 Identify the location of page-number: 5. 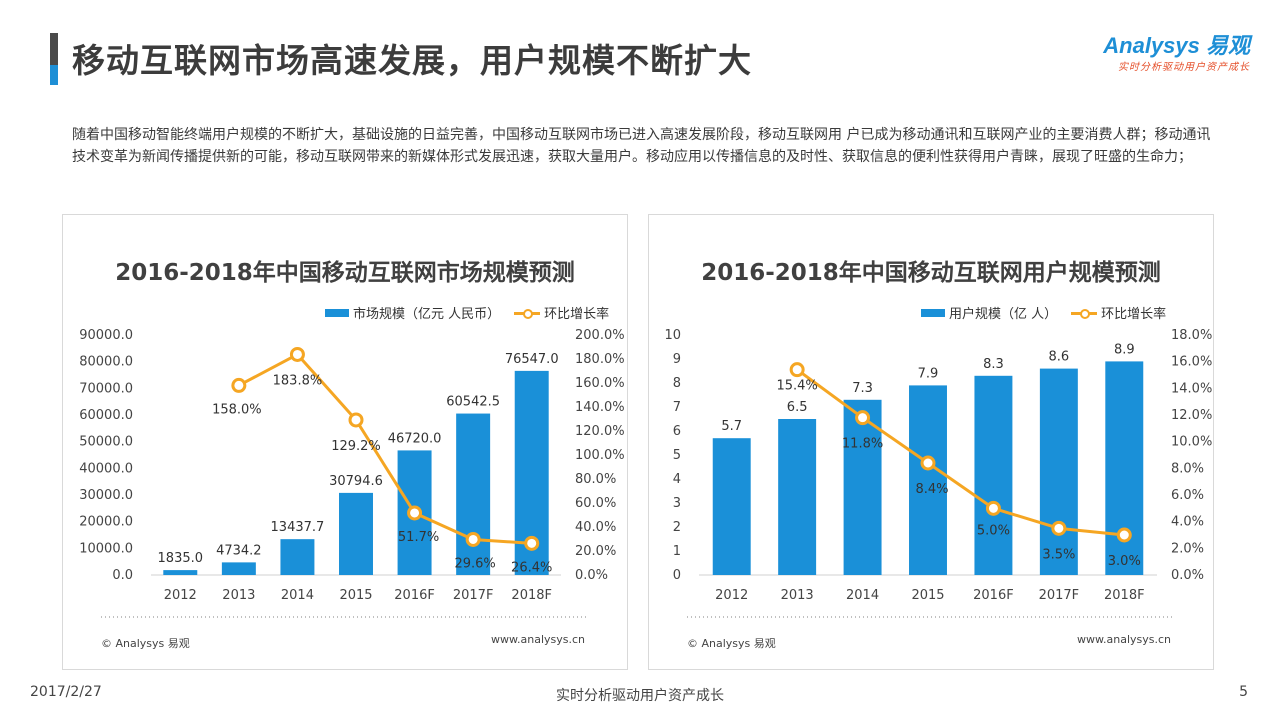
(1243, 692).